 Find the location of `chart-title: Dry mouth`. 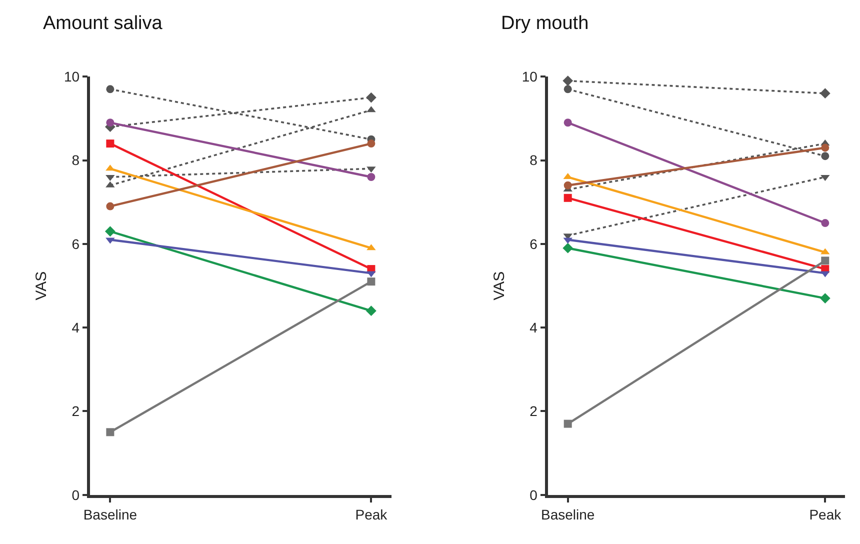

chart-title: Dry mouth is located at coordinates (545, 23).